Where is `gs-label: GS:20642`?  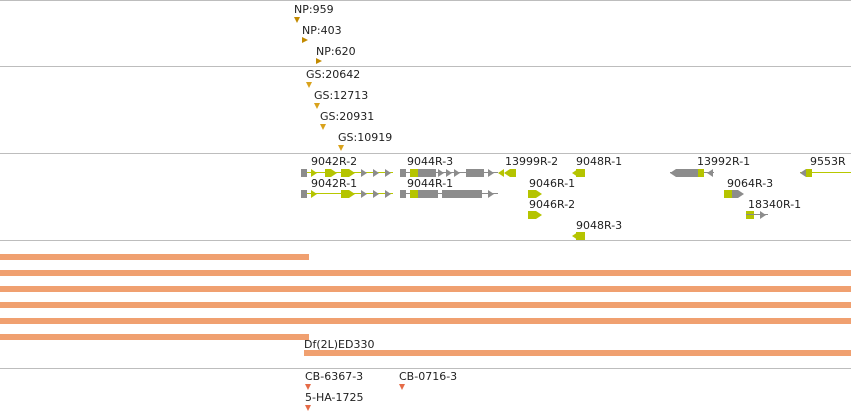 gs-label: GS:20642 is located at coordinates (333, 74).